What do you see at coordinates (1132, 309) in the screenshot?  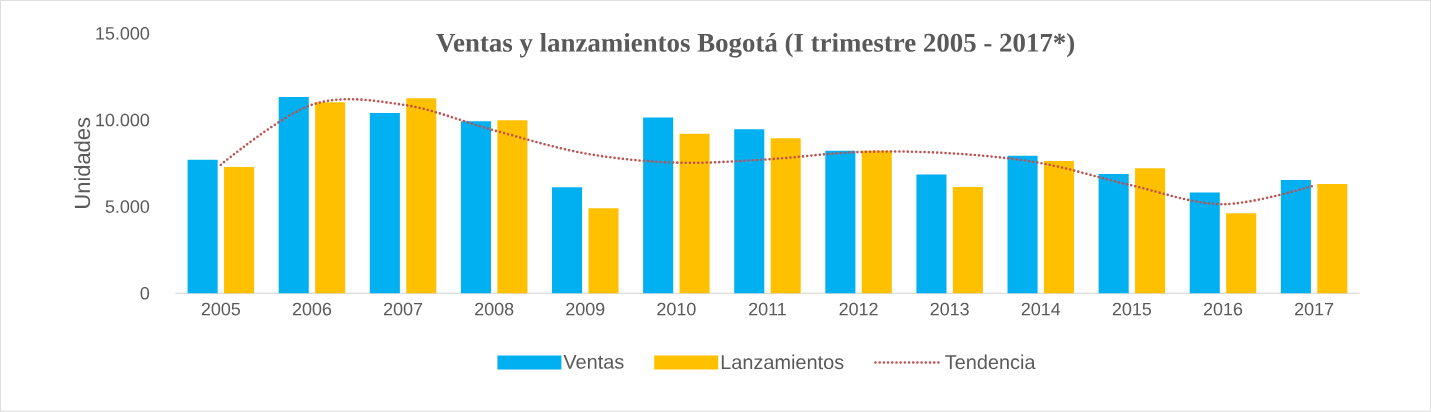 I see `x-tick-label: 2015` at bounding box center [1132, 309].